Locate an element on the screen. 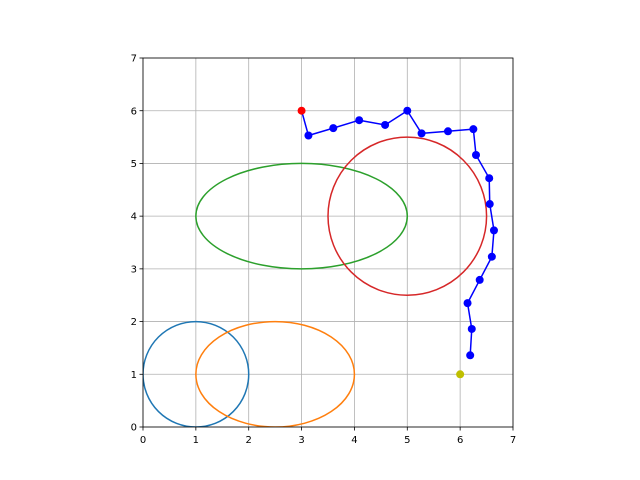 The width and height of the screenshot is (640, 480). x-tick-label: 6 is located at coordinates (460, 440).